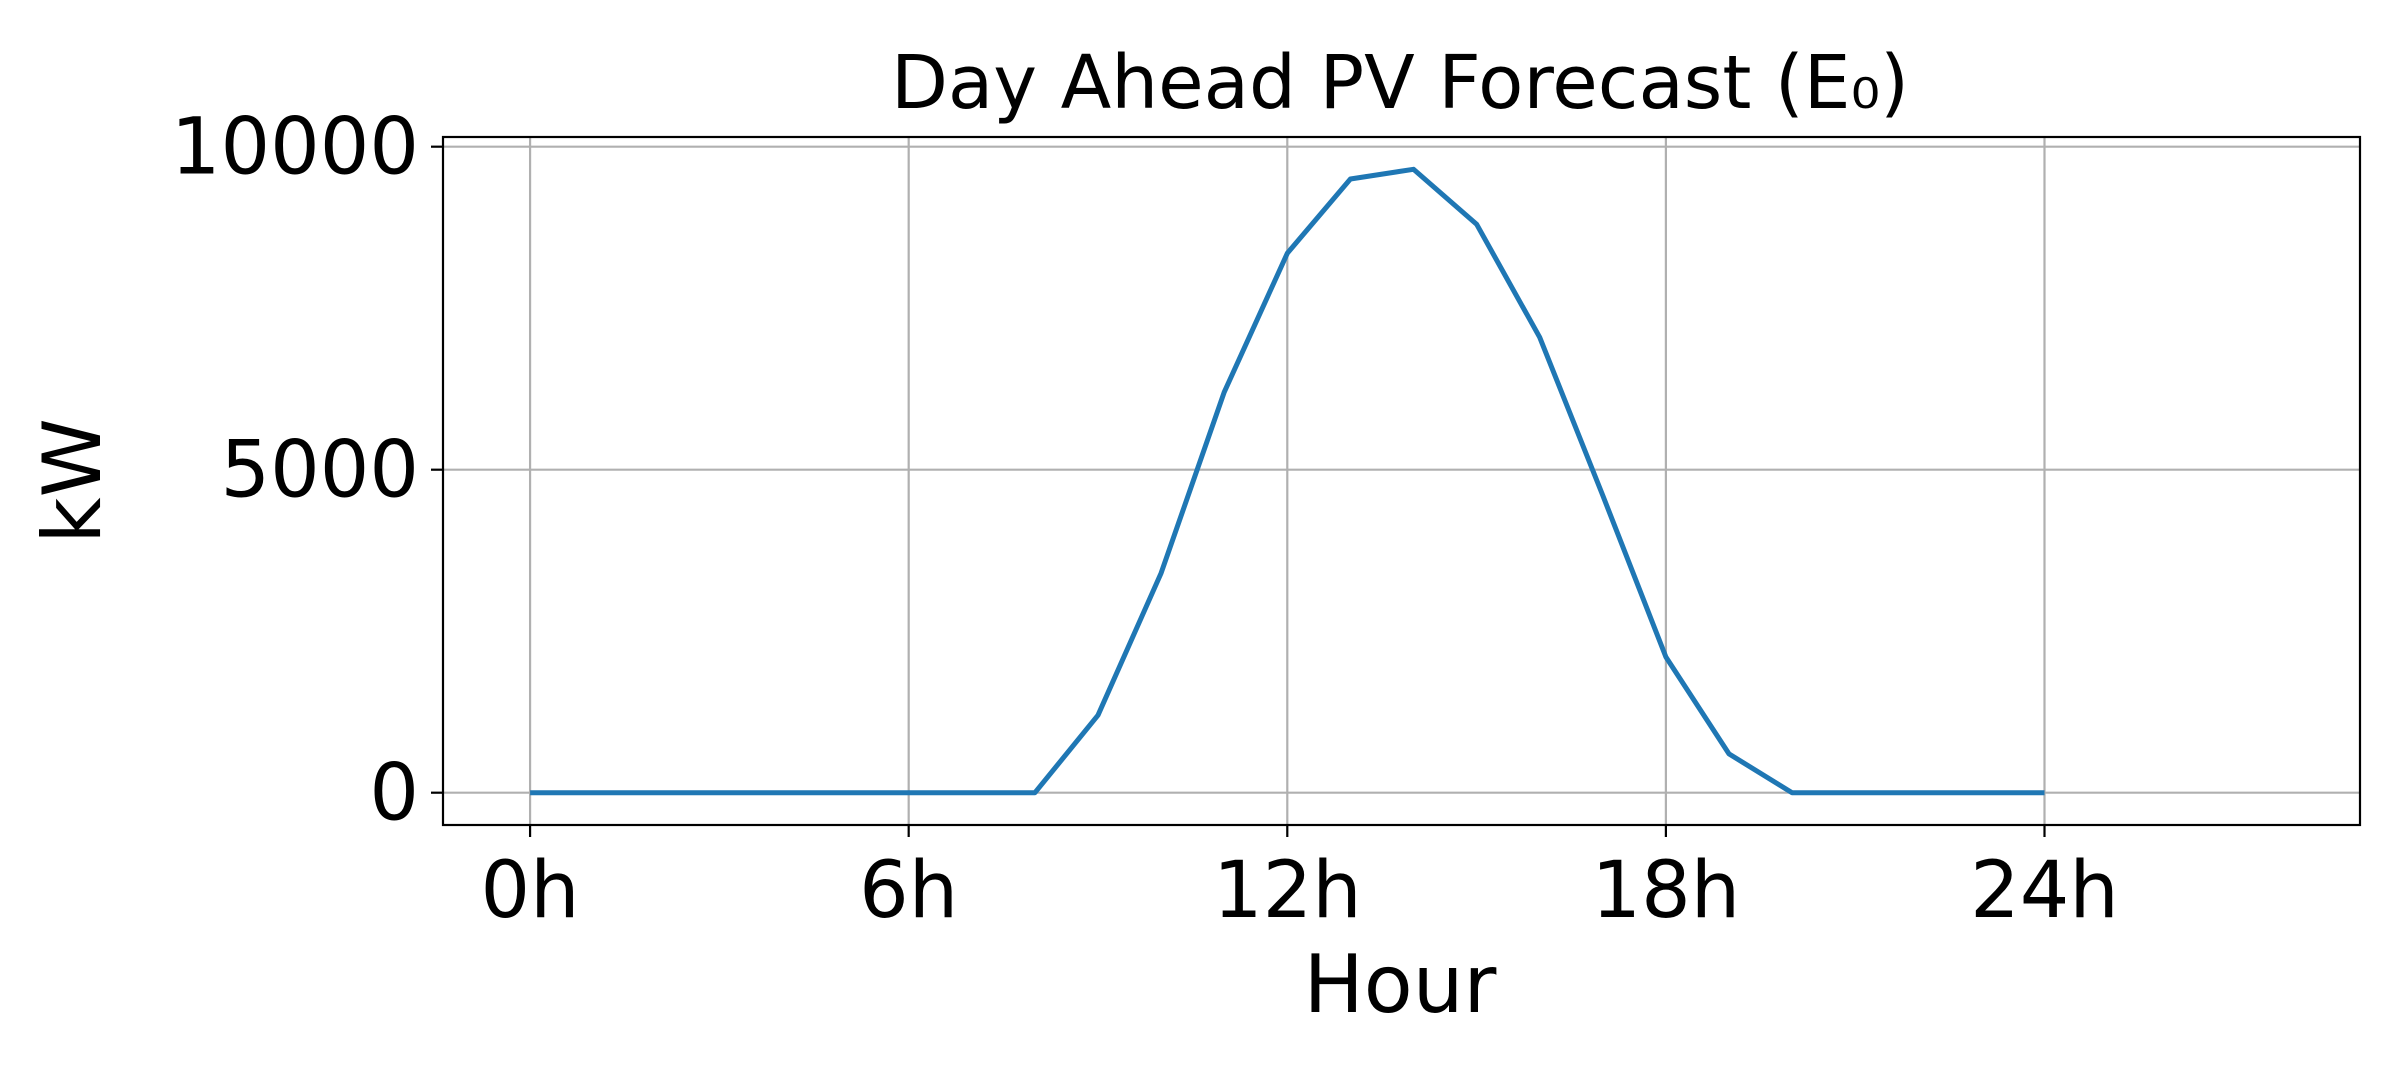  What do you see at coordinates (908, 891) in the screenshot?
I see `x-tick-label: 6h` at bounding box center [908, 891].